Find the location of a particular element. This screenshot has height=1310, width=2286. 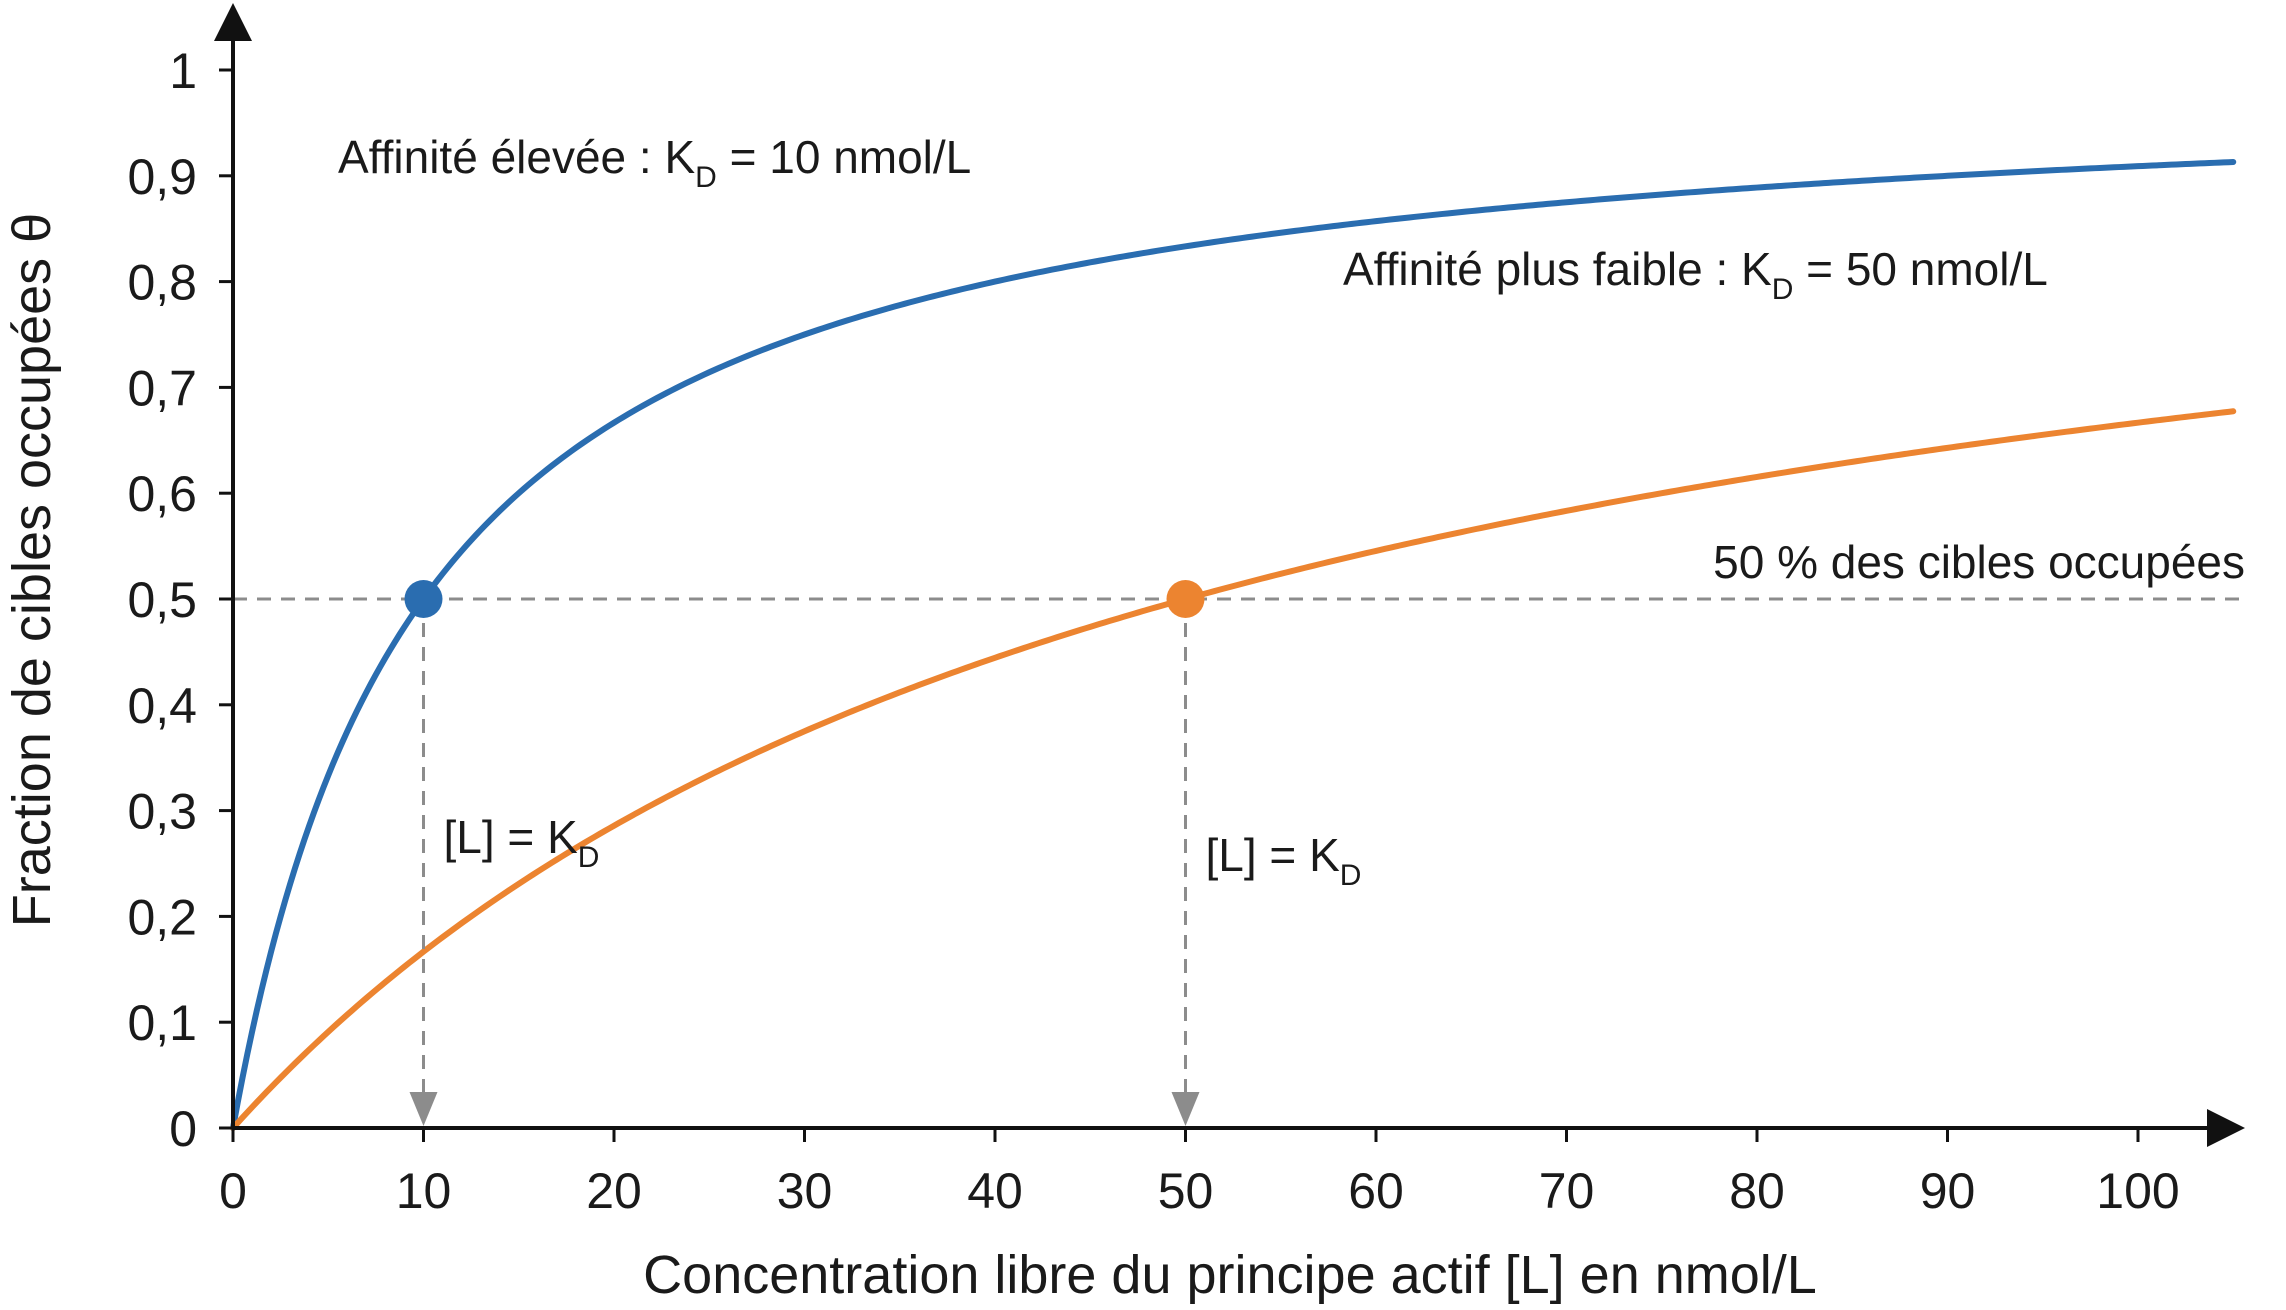

y-tick-label: 0,7 is located at coordinates (162, 388).